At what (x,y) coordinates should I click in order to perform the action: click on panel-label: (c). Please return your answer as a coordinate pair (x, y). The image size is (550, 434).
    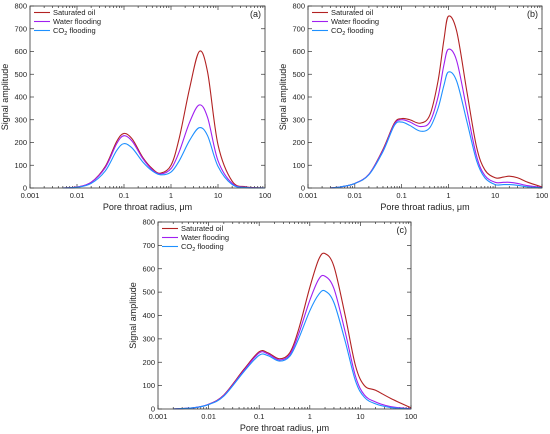
    Looking at the image, I should click on (402, 230).